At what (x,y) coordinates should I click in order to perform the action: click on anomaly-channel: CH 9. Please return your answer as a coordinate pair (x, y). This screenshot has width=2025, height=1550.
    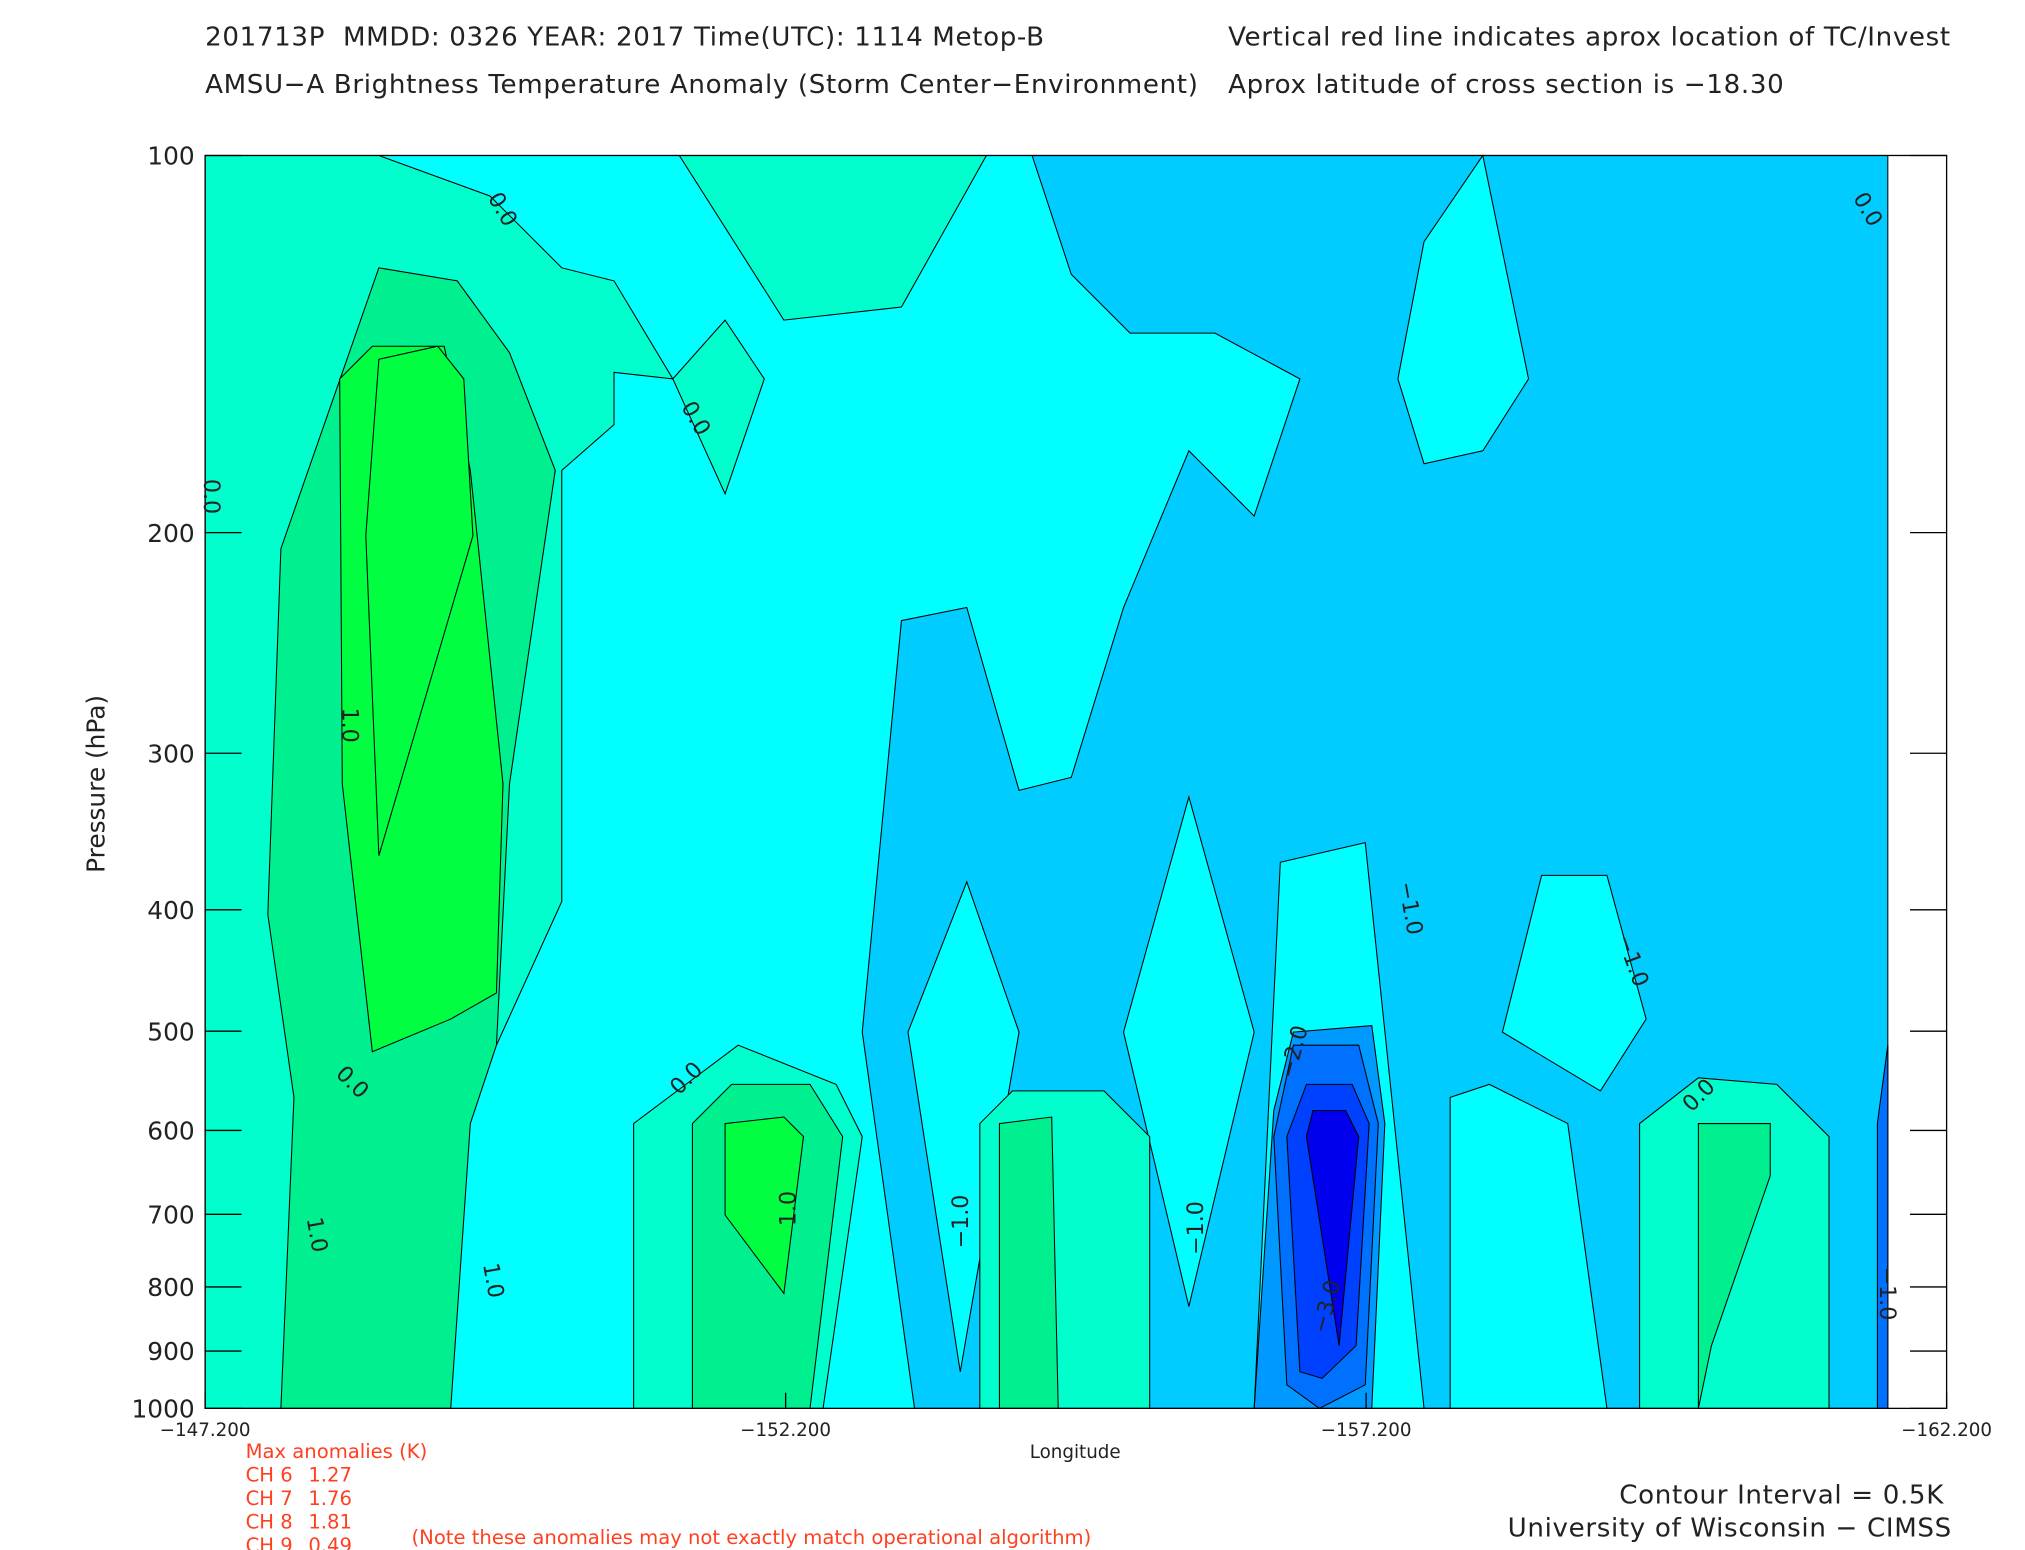
    Looking at the image, I should click on (269, 1542).